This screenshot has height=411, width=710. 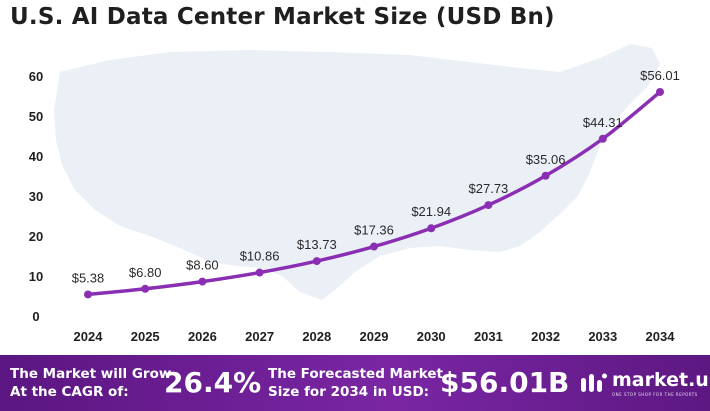 What do you see at coordinates (655, 394) in the screenshot?
I see `brand-tagline: ONE STOP SHOP FOR THE REPORTS` at bounding box center [655, 394].